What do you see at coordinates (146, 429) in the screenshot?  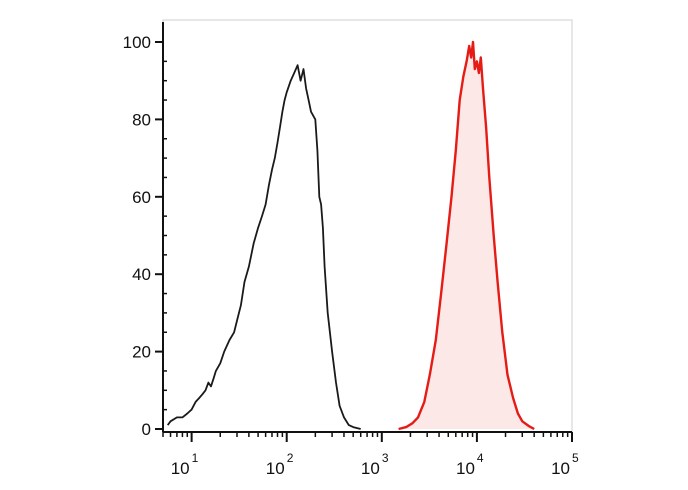 I see `y-tick-label: 0` at bounding box center [146, 429].